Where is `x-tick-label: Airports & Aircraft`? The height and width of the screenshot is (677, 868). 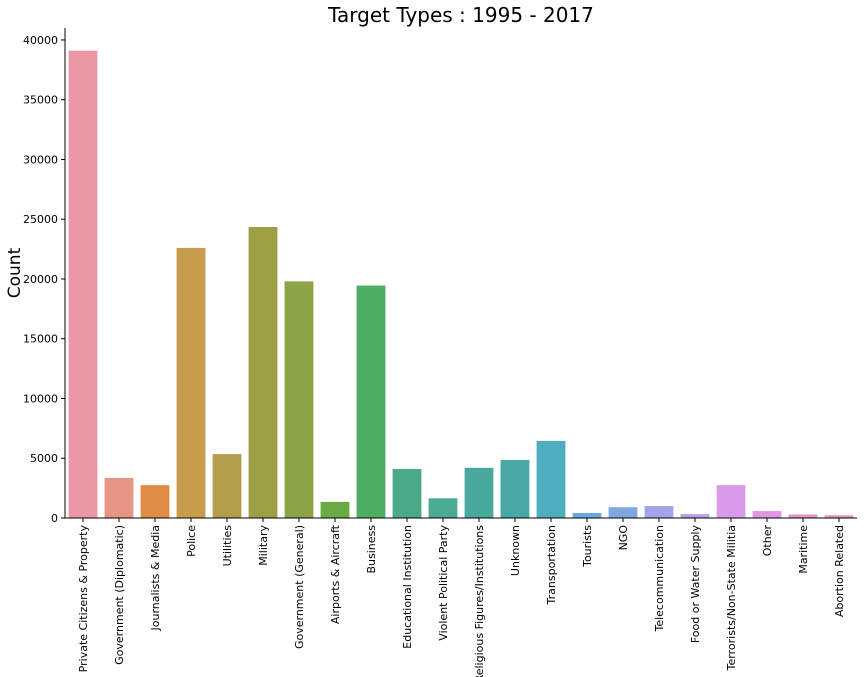
x-tick-label: Airports & Aircraft is located at coordinates (335, 574).